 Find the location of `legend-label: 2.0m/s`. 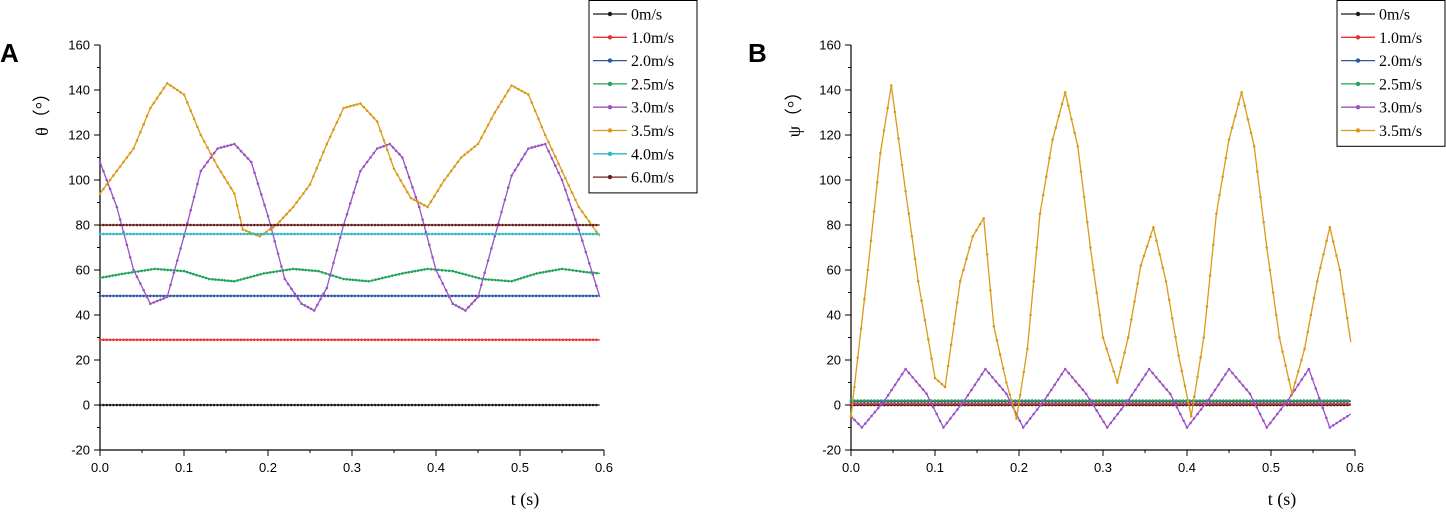

legend-label: 2.0m/s is located at coordinates (1400, 61).